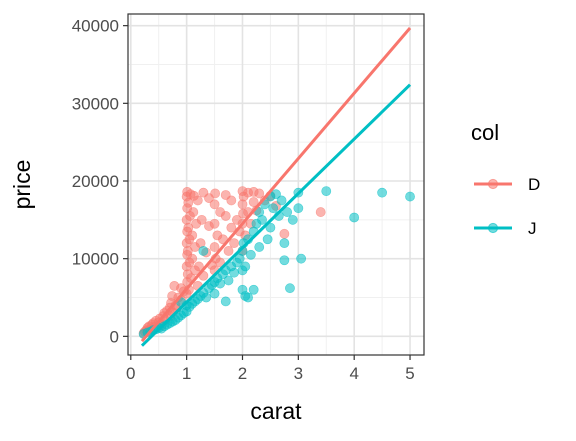 The width and height of the screenshot is (576, 441). Describe the element at coordinates (95, 103) in the screenshot. I see `y-tick-label: 30000` at that location.